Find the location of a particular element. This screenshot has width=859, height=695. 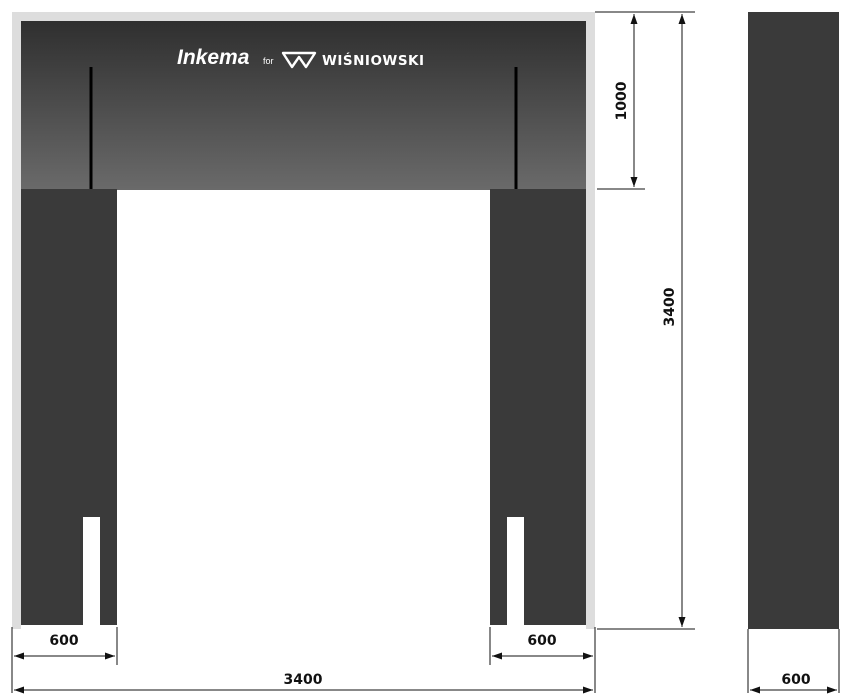

logo-partner: WIŚNIOWSKI is located at coordinates (373, 60).